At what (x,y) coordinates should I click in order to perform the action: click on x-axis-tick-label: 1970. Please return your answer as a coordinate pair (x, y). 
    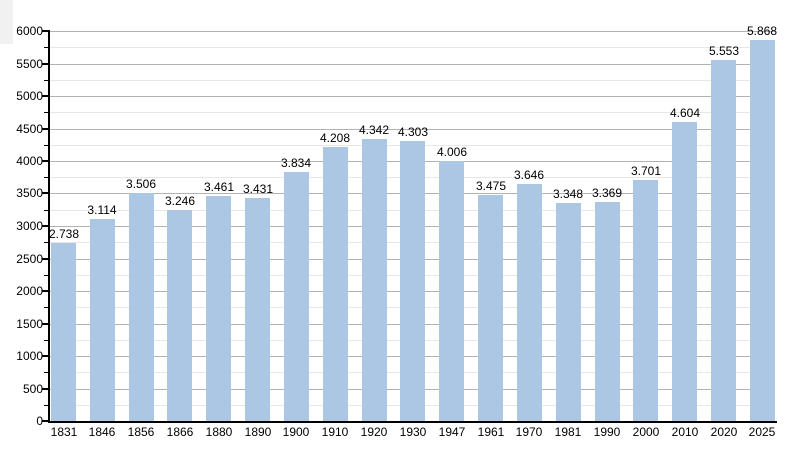
    Looking at the image, I should click on (529, 432).